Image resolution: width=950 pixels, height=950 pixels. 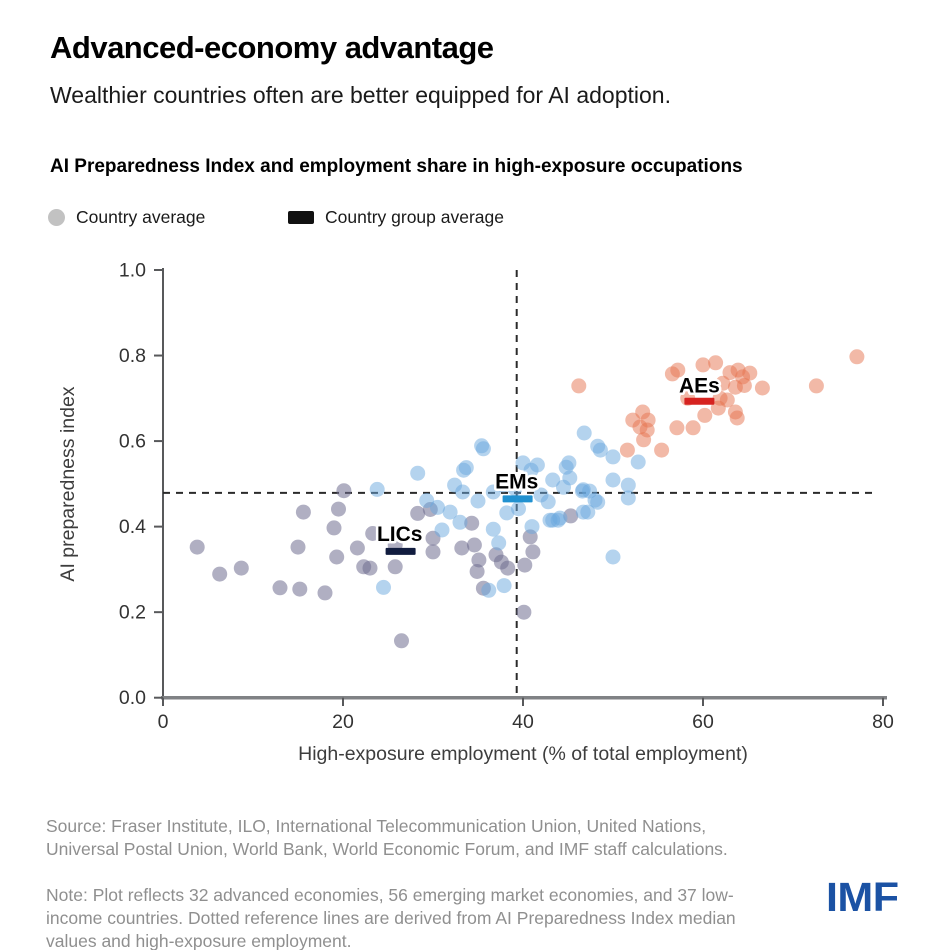 I want to click on x-tick-label: 0, so click(x=163, y=722).